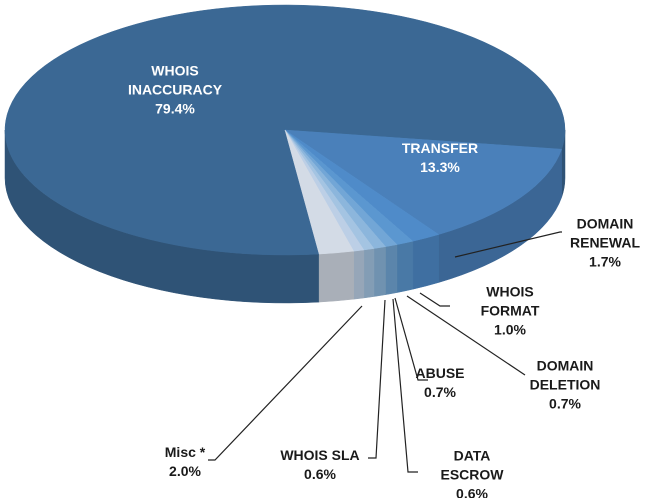 This screenshot has height=498, width=646. Describe the element at coordinates (510, 329) in the screenshot. I see `label-text: 1.0%` at that location.